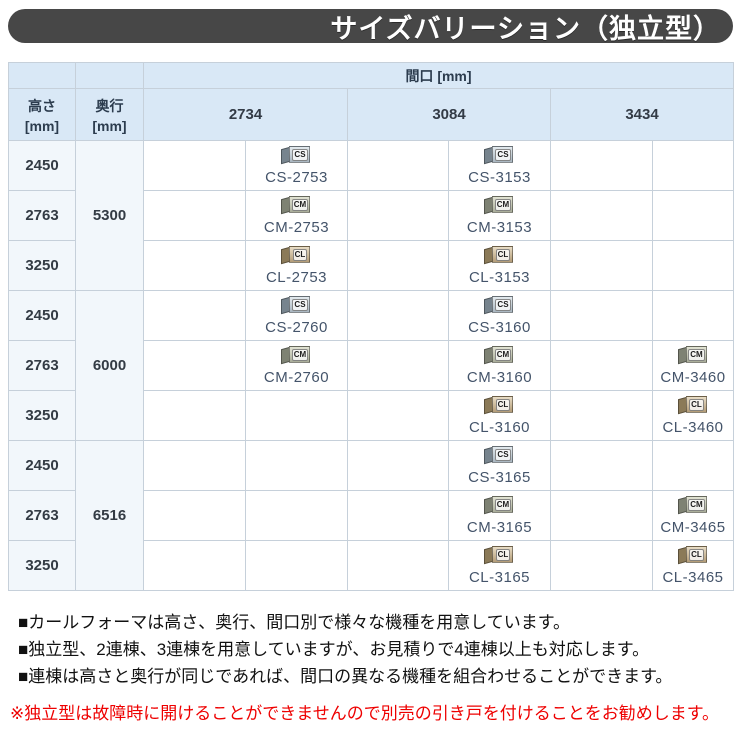 The image size is (740, 740). What do you see at coordinates (693, 515) in the screenshot?
I see `product-cell: CM CM-3465` at bounding box center [693, 515].